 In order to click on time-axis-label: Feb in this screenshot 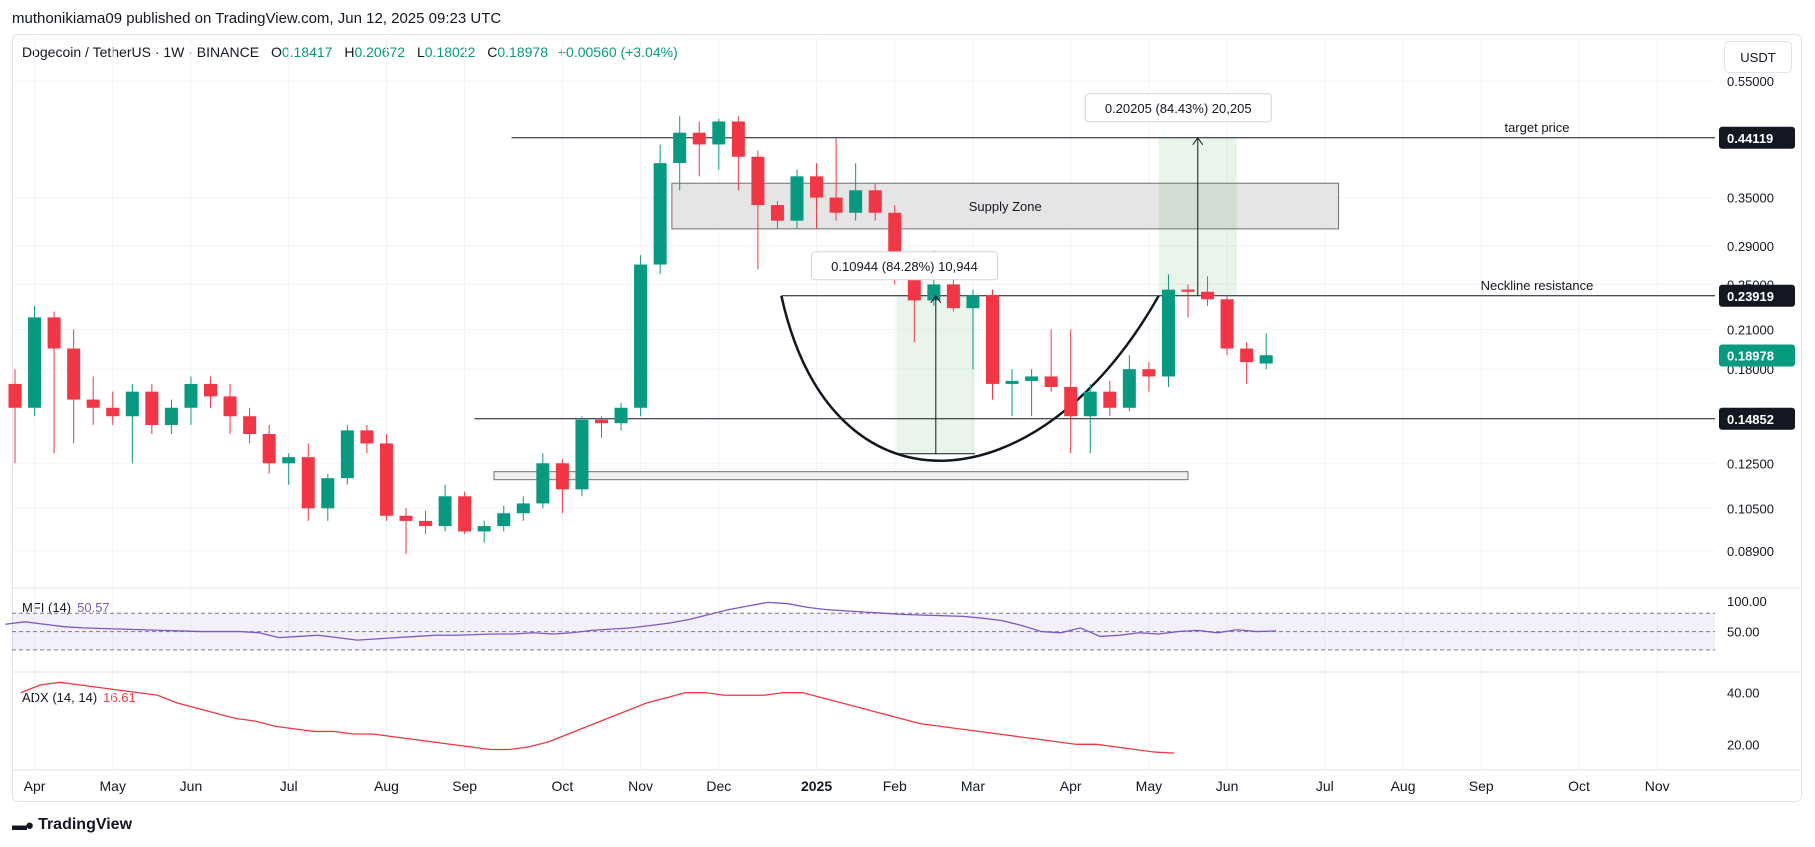, I will do `click(895, 786)`.